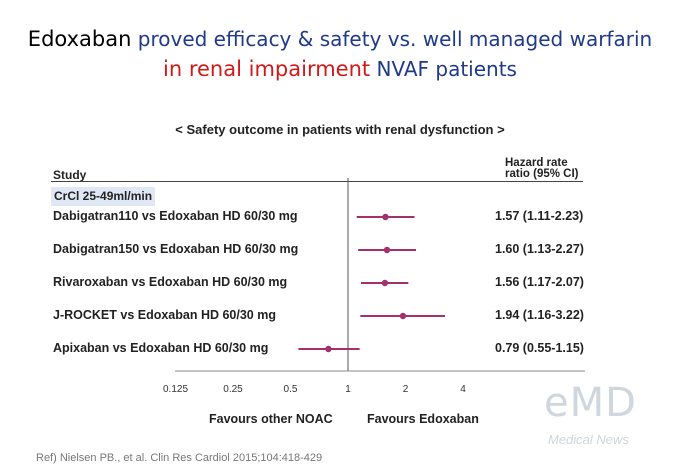 The height and width of the screenshot is (471, 680). I want to click on study-label: Dabigatran150 vs Edoxaban HD 60/30 mg, so click(176, 249).